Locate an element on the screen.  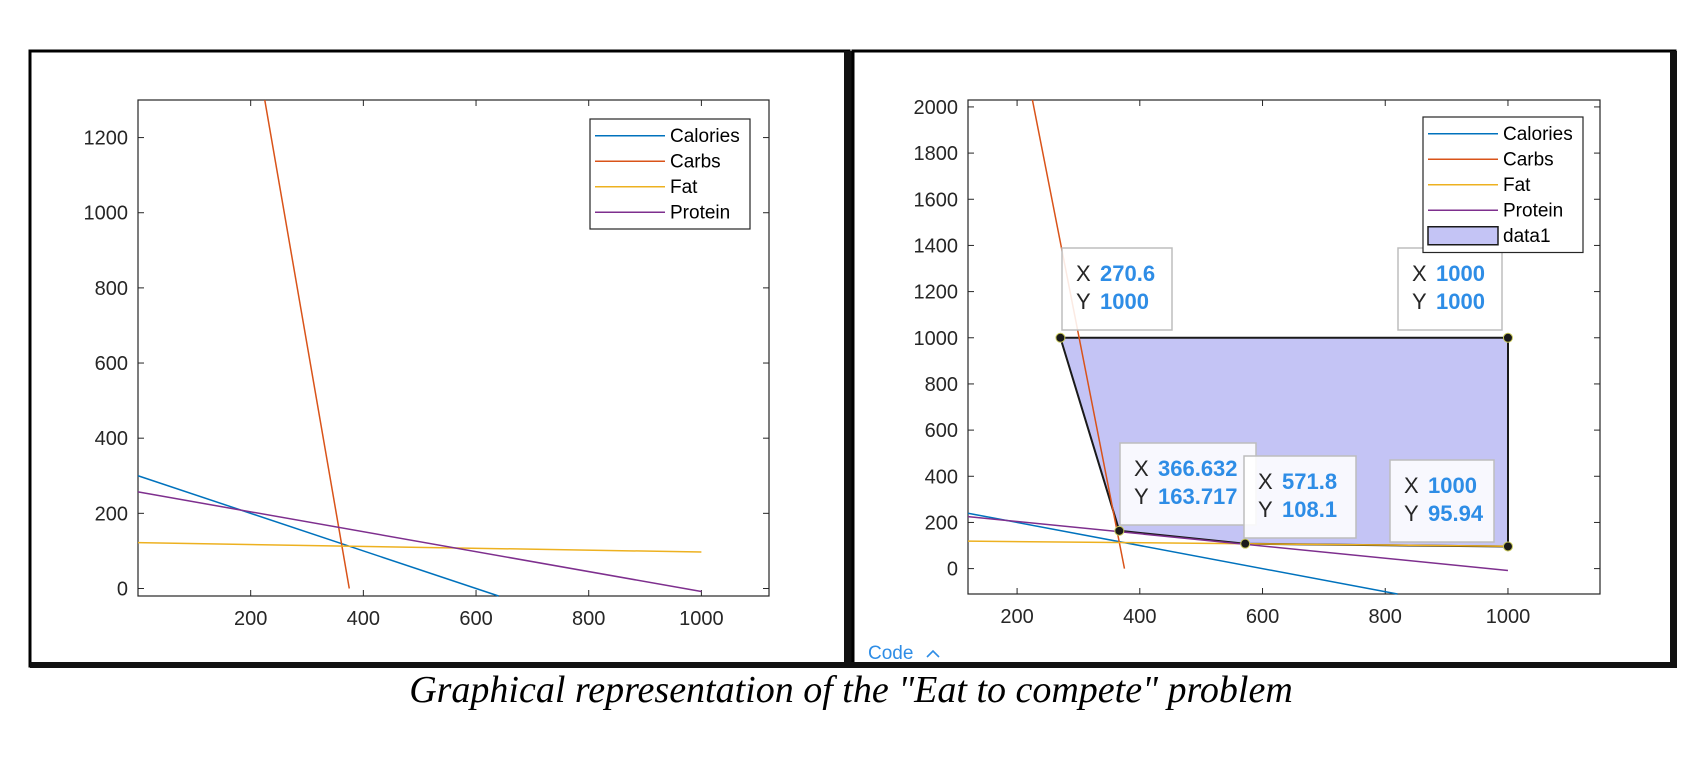
chart1-x-tick-label: 200 is located at coordinates (250, 619).